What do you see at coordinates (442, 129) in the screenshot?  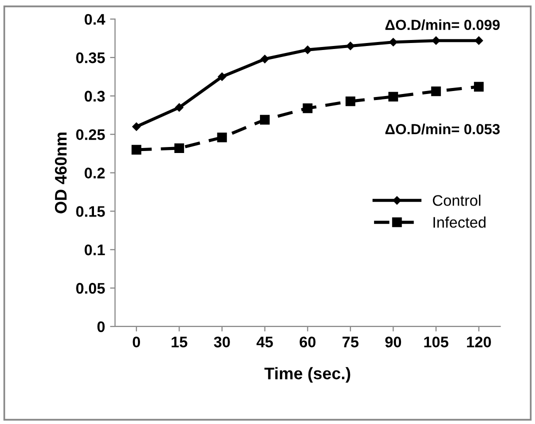 I see `annotation: ΔO.D/min= 0.053` at bounding box center [442, 129].